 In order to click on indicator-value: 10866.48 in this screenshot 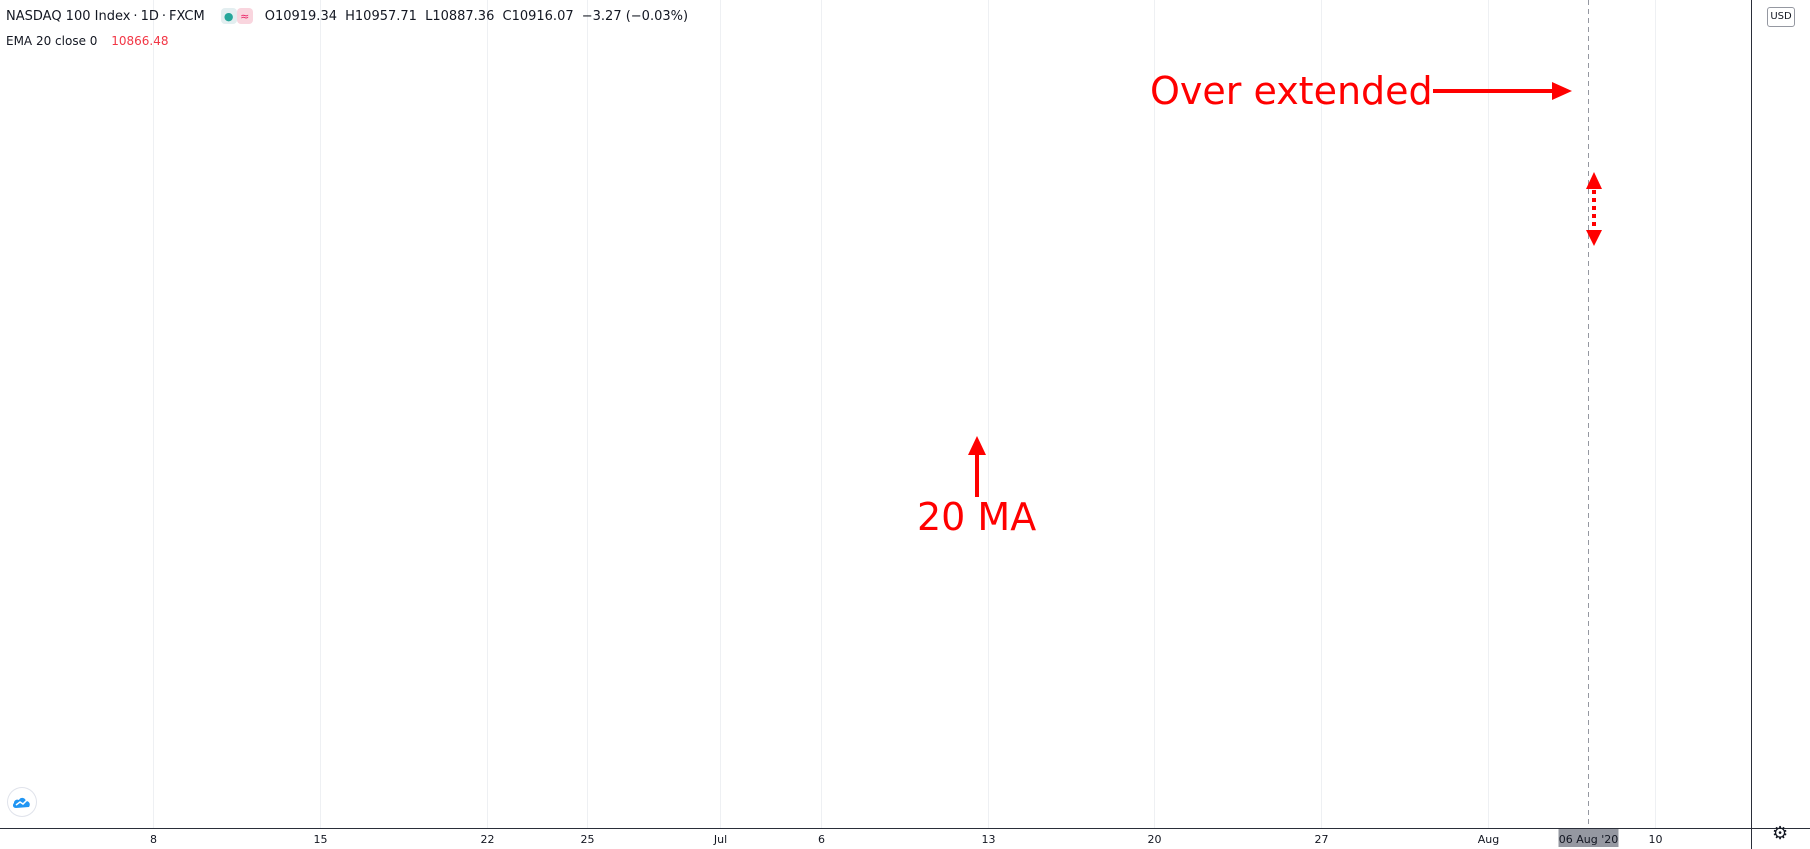, I will do `click(140, 41)`.